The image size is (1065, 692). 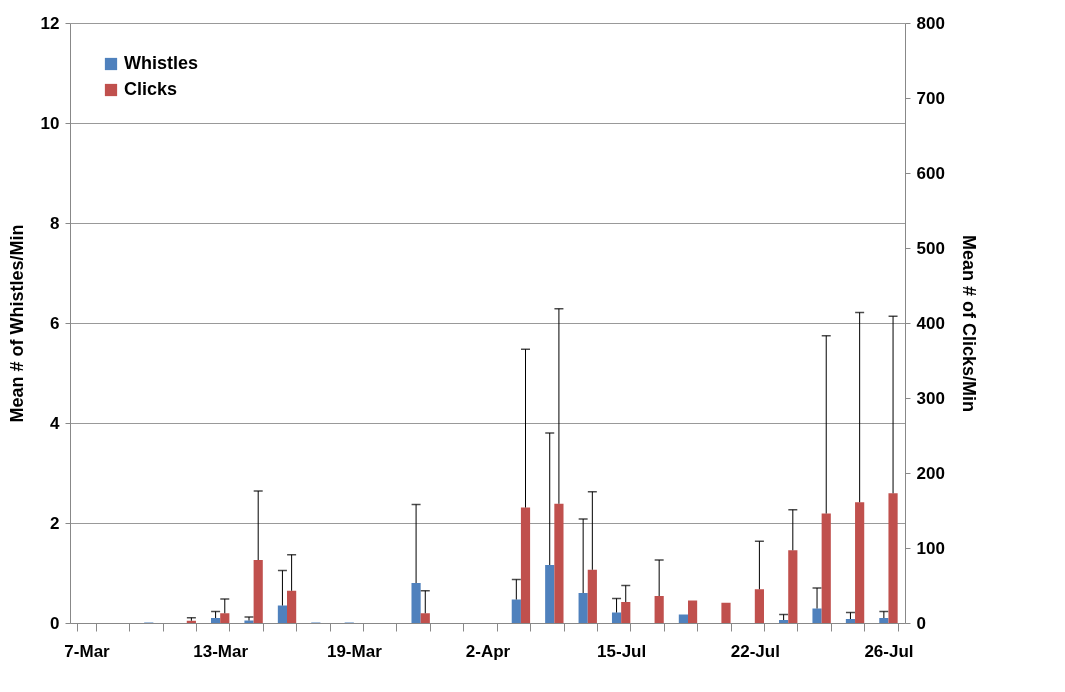 I want to click on legend-label: Clicks, so click(x=151, y=89).